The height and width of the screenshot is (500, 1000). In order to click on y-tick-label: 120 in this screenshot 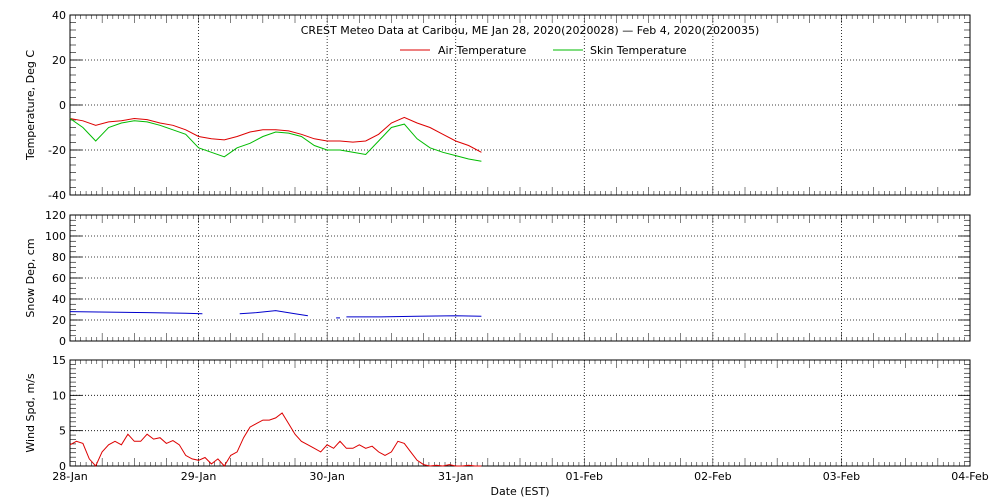, I will do `click(55, 215)`.